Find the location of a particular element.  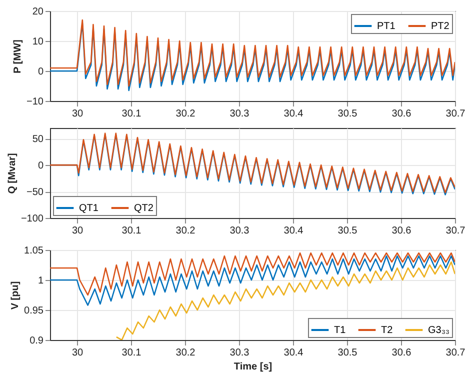

y-tick-label: 1.05 is located at coordinates (34, 251).